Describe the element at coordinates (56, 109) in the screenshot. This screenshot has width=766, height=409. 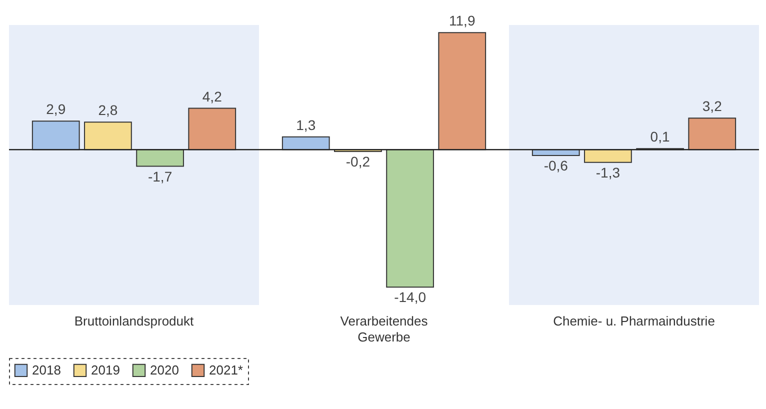
I see `data-label: 2,9` at that location.